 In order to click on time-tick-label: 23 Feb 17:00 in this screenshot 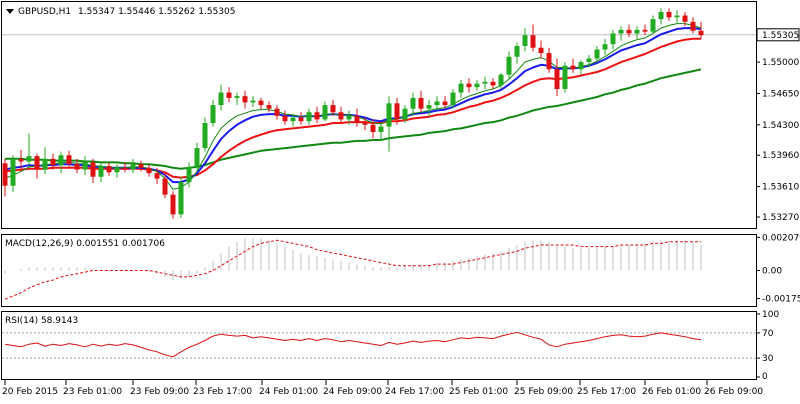, I will do `click(222, 392)`.